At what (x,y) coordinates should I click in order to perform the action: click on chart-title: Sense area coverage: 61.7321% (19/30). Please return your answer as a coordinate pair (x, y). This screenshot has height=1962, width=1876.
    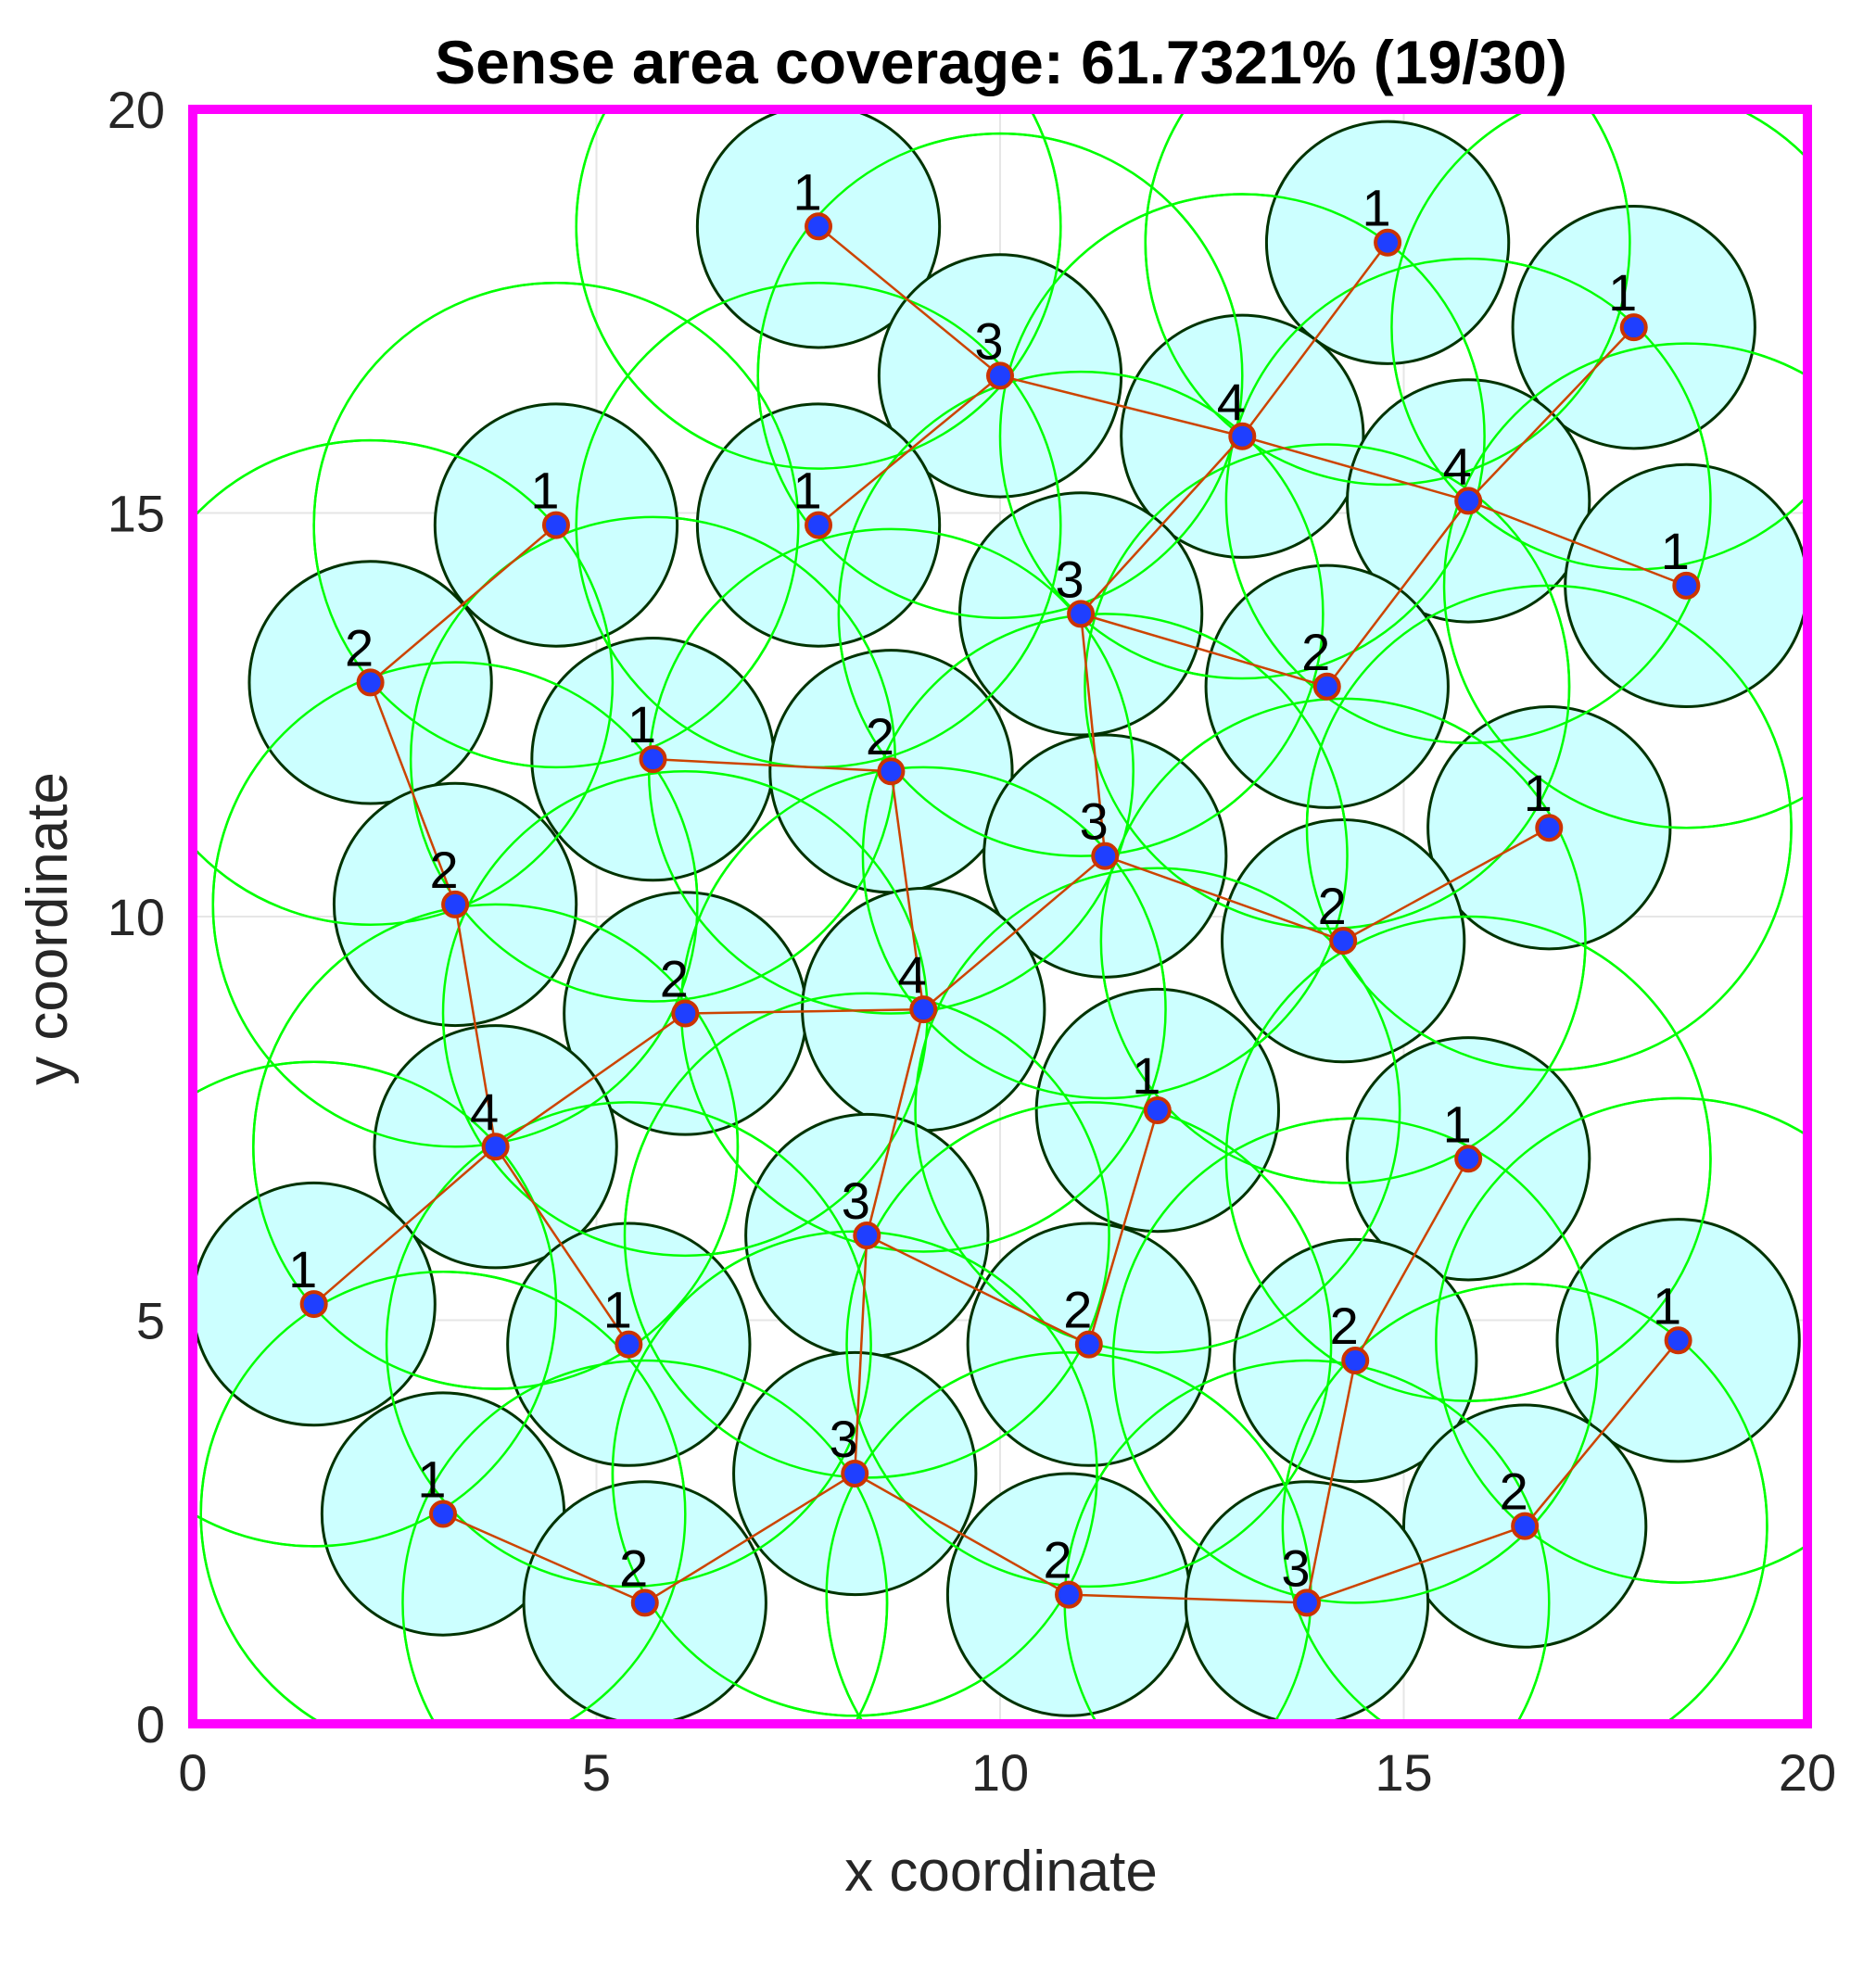
    Looking at the image, I should click on (1001, 62).